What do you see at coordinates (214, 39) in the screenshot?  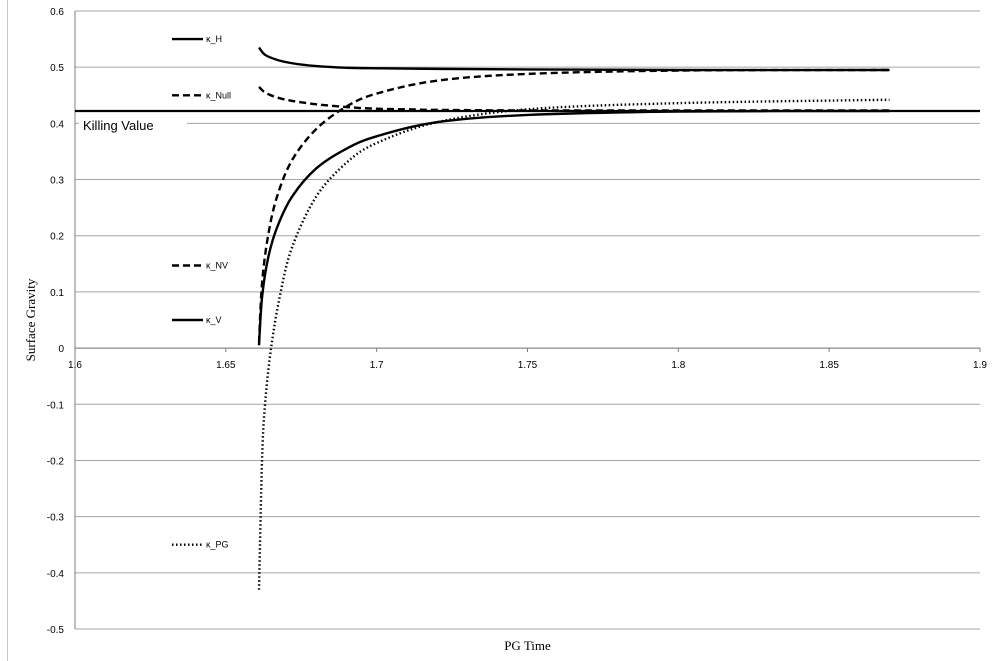 I see `legend-label-0: κ_H` at bounding box center [214, 39].